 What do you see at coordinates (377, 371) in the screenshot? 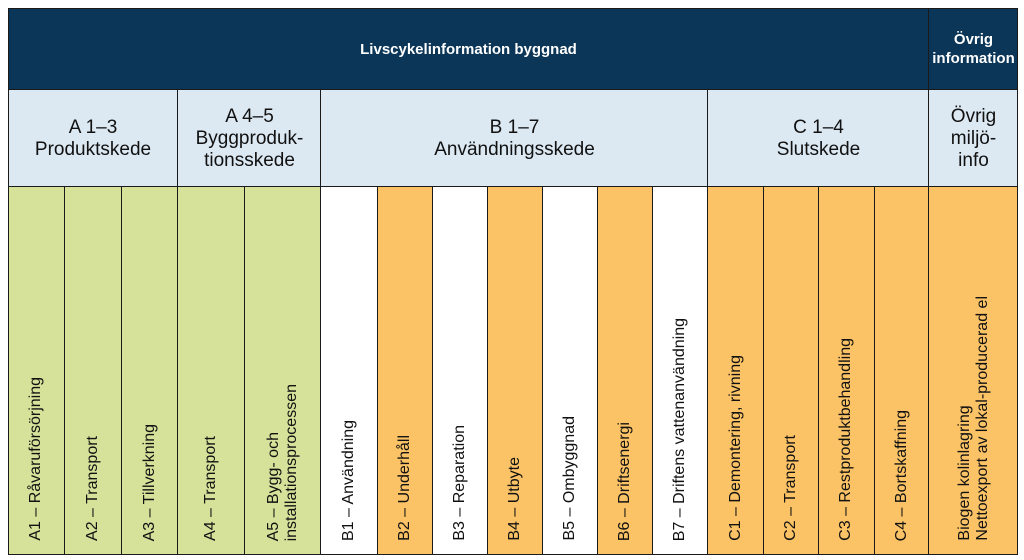
I see `grid-line-b1` at bounding box center [377, 371].